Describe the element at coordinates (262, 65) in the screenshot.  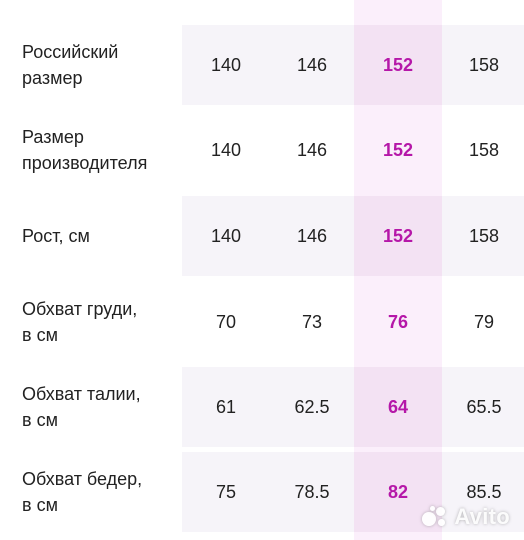
I see `table-row-russian-size: Российский размер 140 146 152 158` at that location.